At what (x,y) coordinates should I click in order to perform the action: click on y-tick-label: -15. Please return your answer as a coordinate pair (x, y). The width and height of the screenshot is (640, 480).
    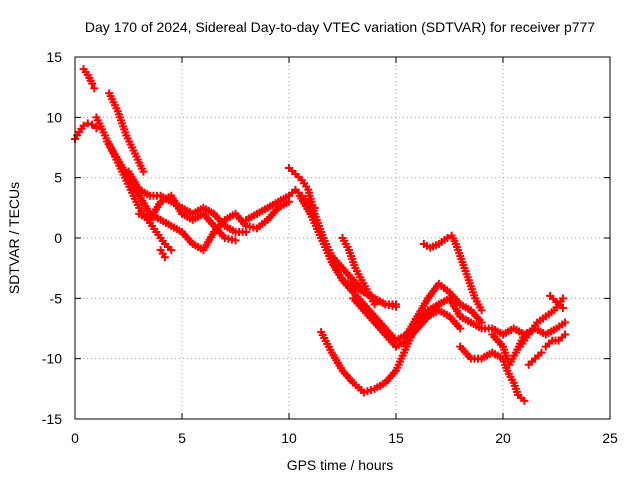
    Looking at the image, I should click on (52, 419).